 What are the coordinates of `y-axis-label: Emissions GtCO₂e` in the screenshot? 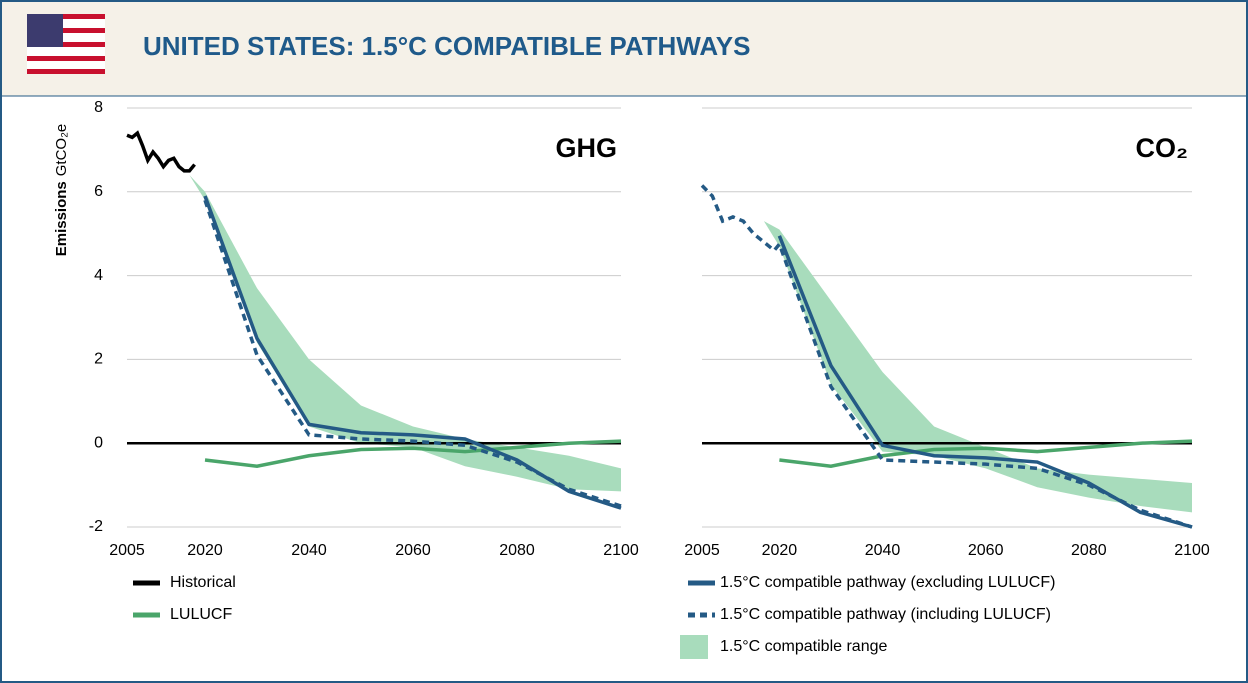 It's located at (61, 190).